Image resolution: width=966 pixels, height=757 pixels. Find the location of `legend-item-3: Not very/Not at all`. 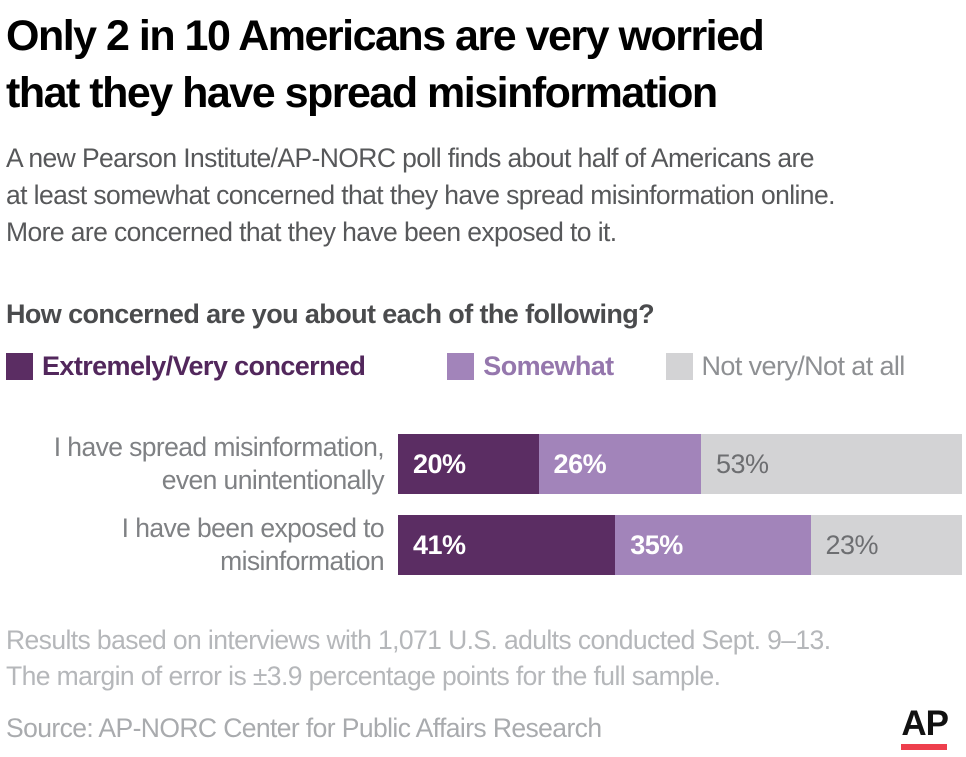

legend-item-3: Not very/Not at all is located at coordinates (785, 366).